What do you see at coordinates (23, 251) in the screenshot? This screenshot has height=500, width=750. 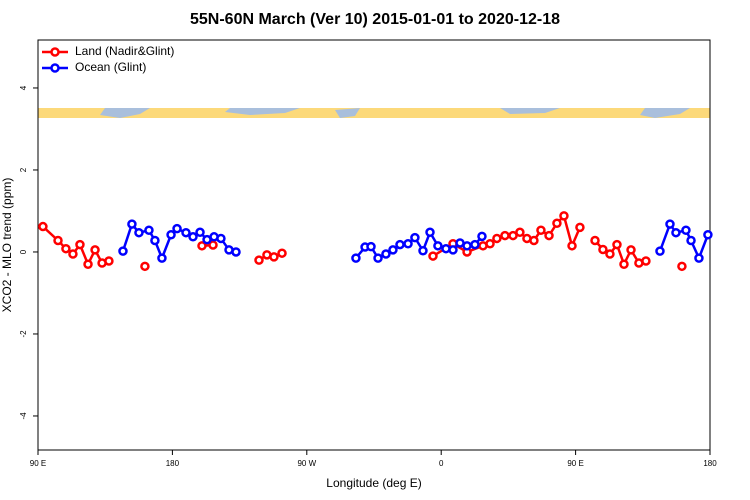 I see `y-tick-label: 0` at bounding box center [23, 251].